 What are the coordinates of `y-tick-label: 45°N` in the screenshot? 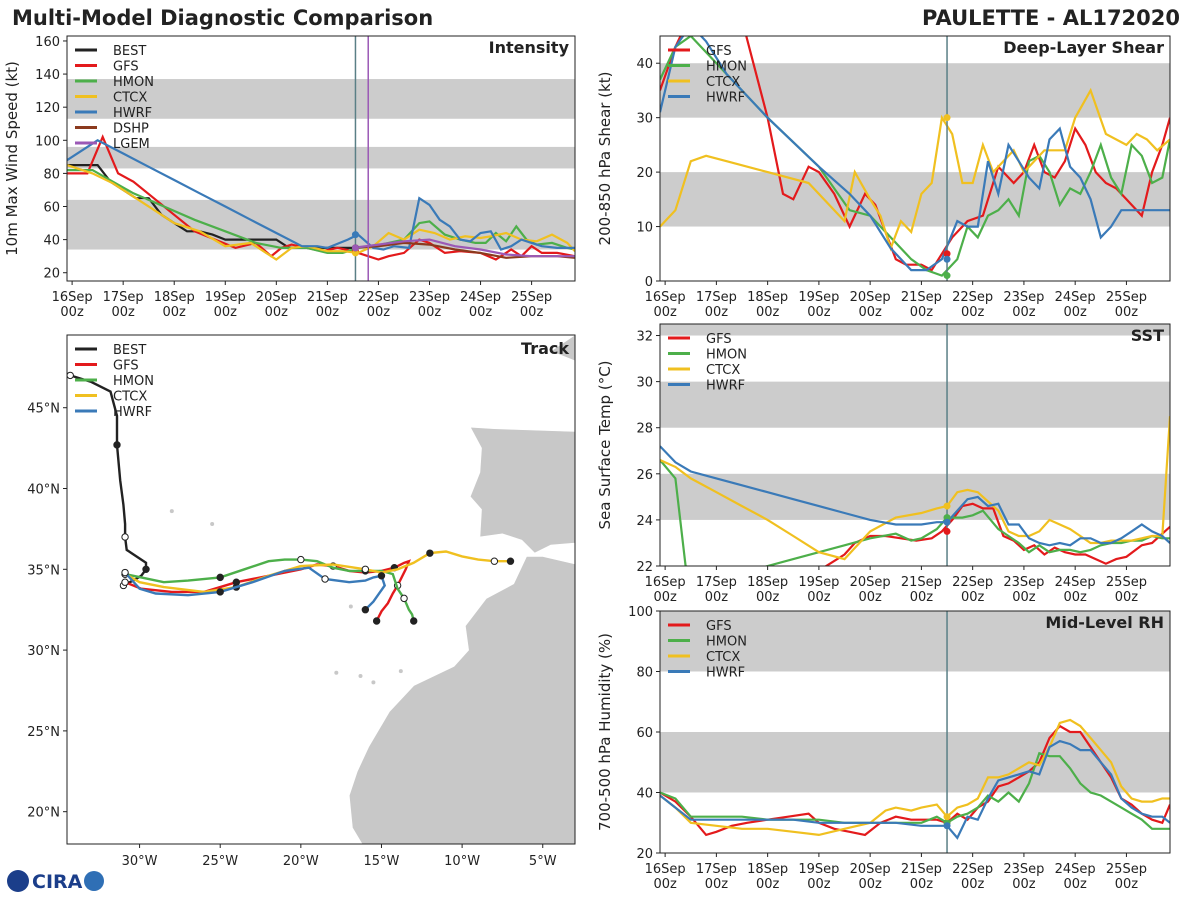 It's located at (43, 409).